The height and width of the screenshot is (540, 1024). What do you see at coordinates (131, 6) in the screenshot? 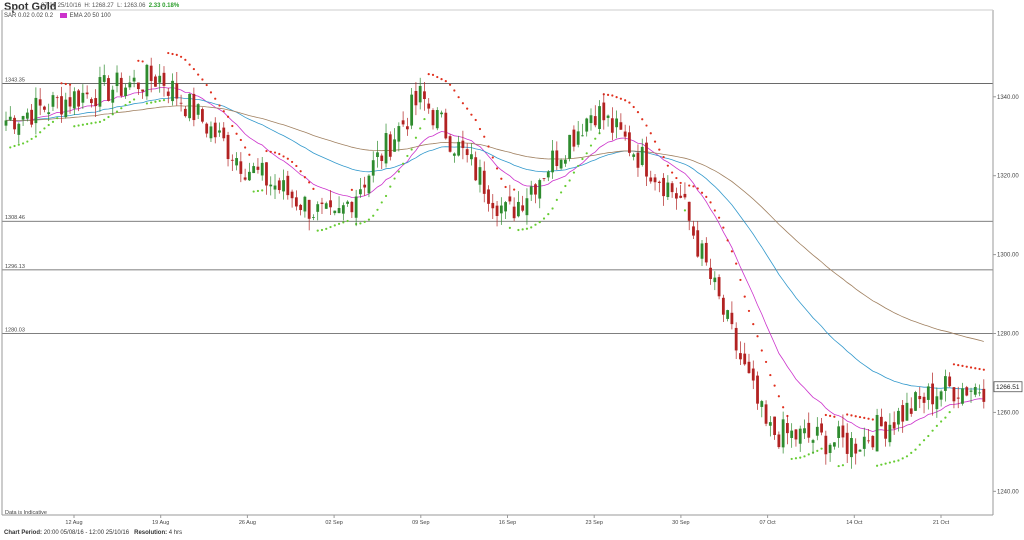
I see `quote-low: L: 1263.06` at bounding box center [131, 6].